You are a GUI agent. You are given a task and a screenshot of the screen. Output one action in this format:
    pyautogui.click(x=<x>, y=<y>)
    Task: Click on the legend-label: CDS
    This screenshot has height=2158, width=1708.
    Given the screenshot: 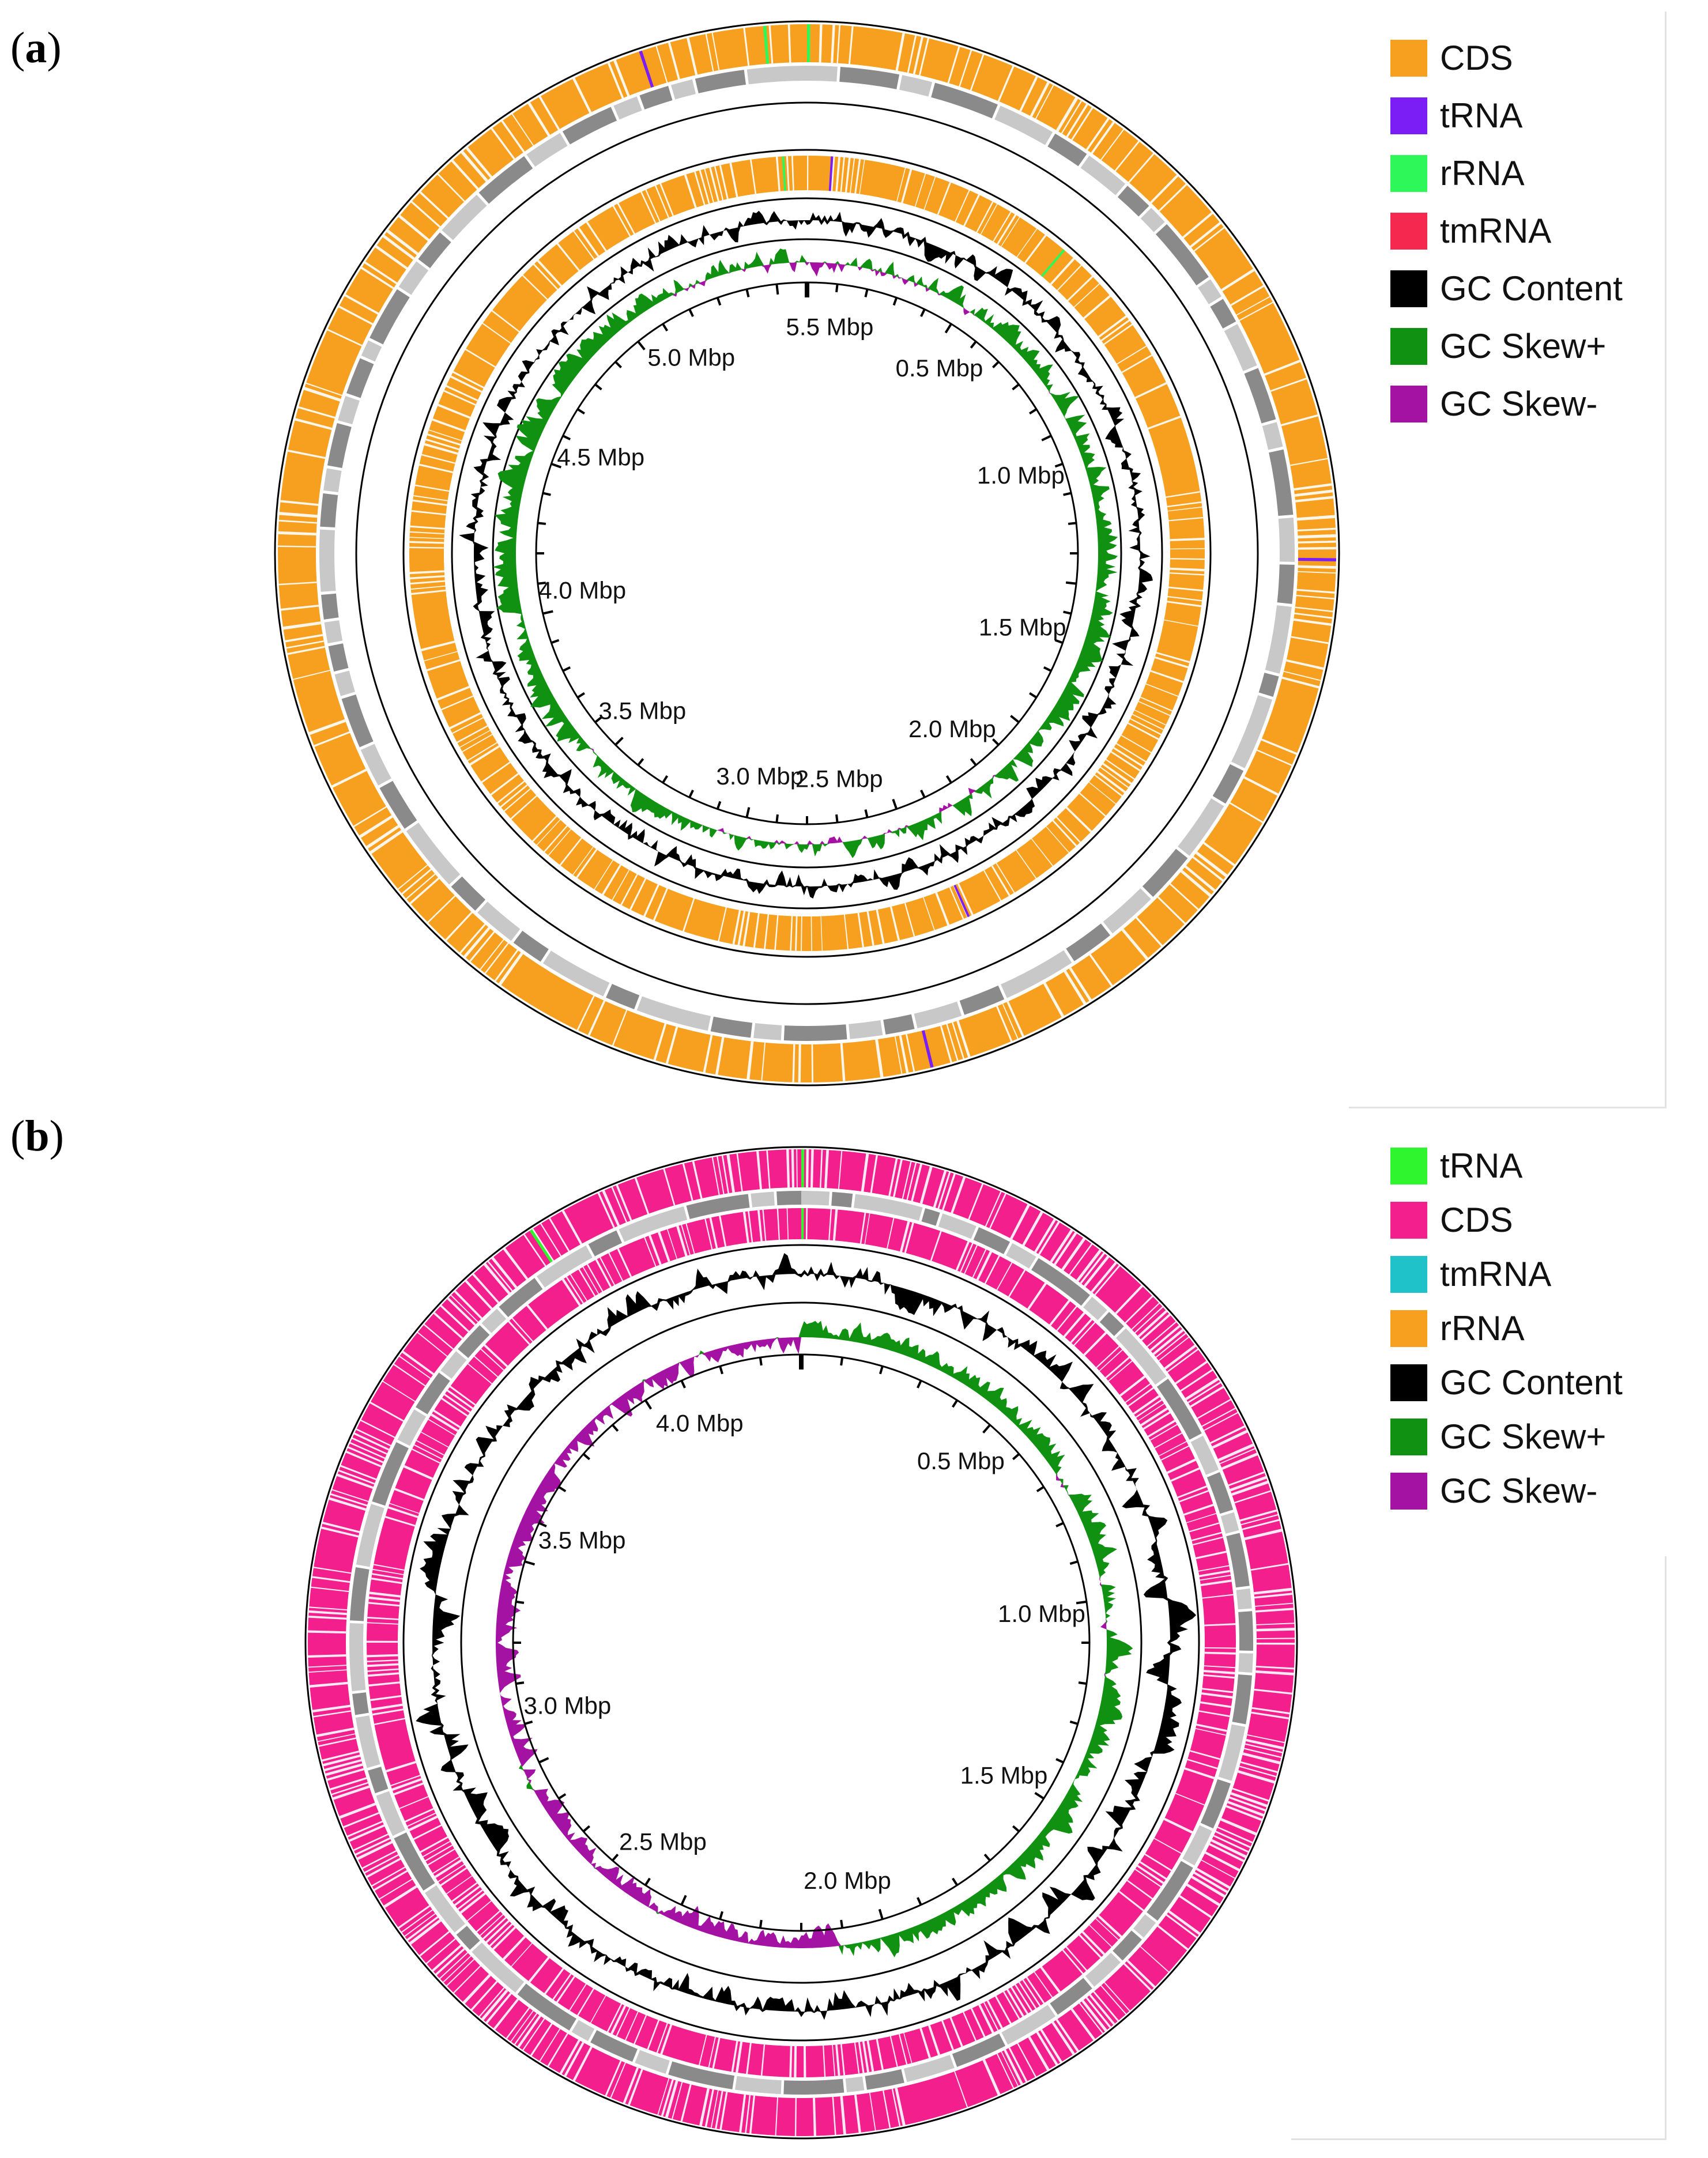 What is the action you would take?
    pyautogui.click(x=1476, y=1220)
    